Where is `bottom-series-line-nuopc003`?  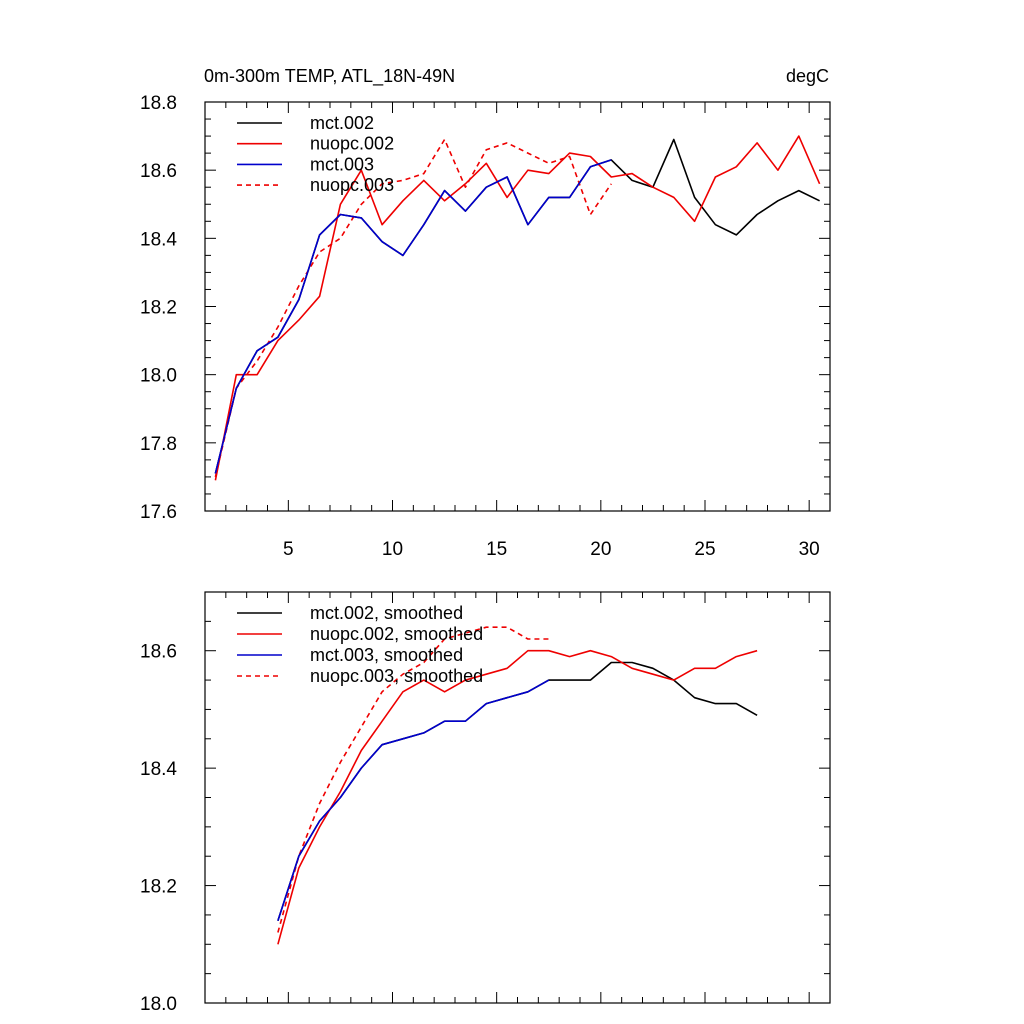
bottom-series-line-nuopc003 is located at coordinates (413, 779).